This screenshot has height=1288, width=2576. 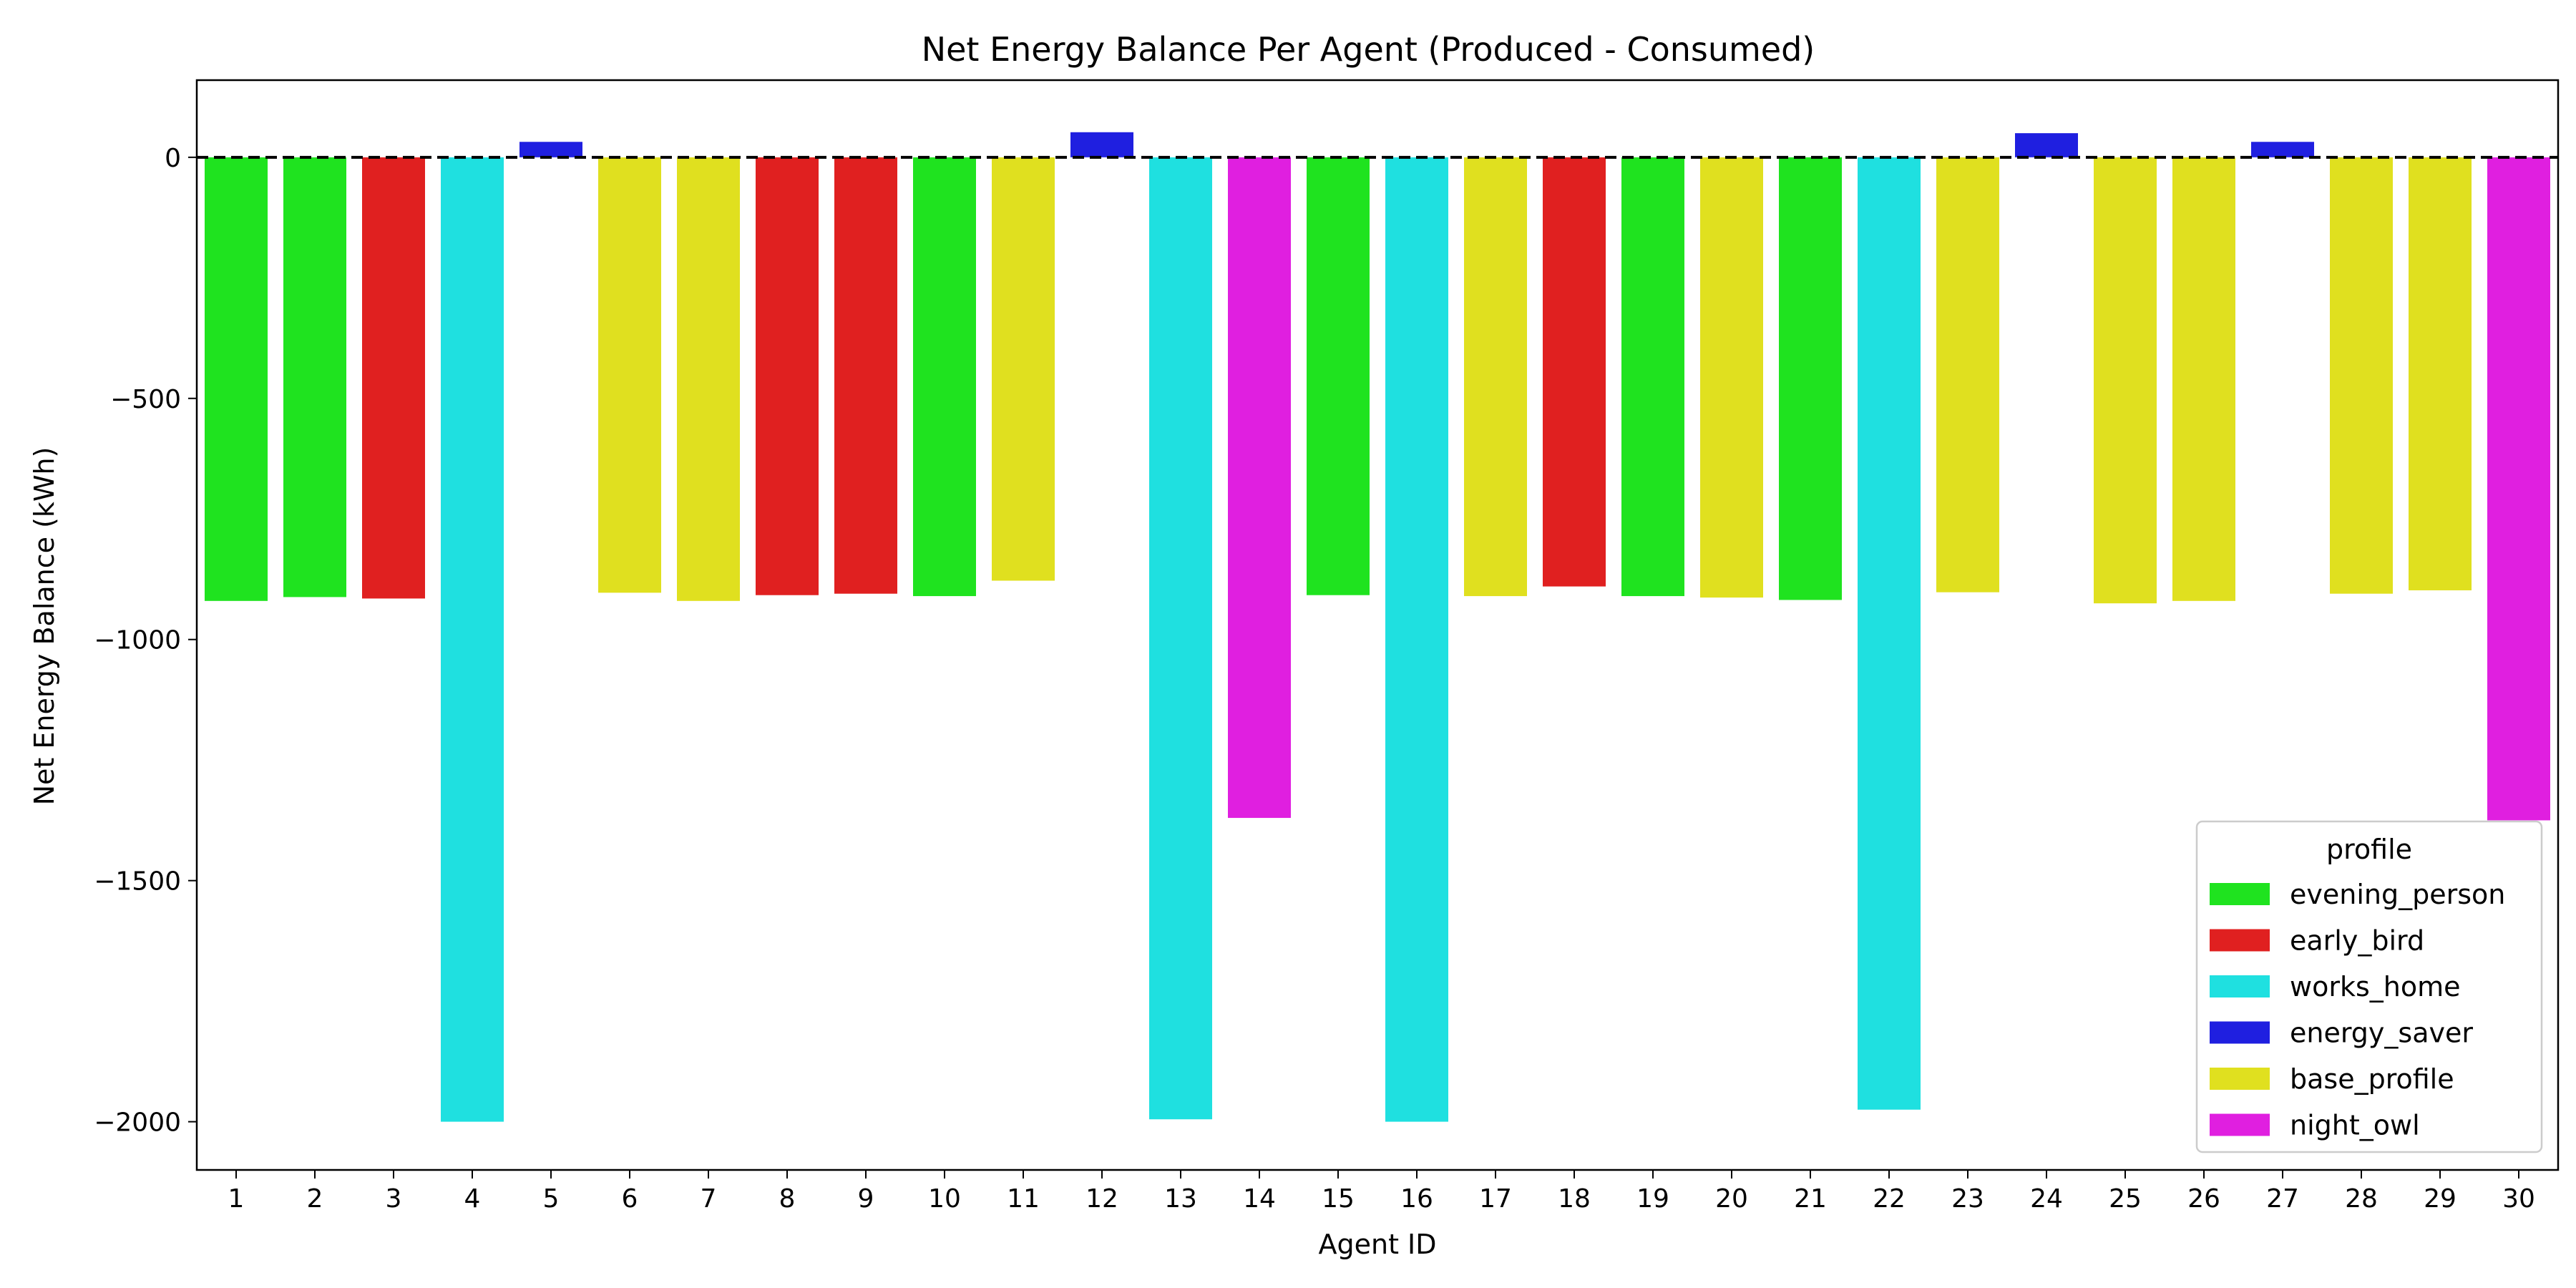 What do you see at coordinates (788, 1199) in the screenshot?
I see `x-tick-label: 8` at bounding box center [788, 1199].